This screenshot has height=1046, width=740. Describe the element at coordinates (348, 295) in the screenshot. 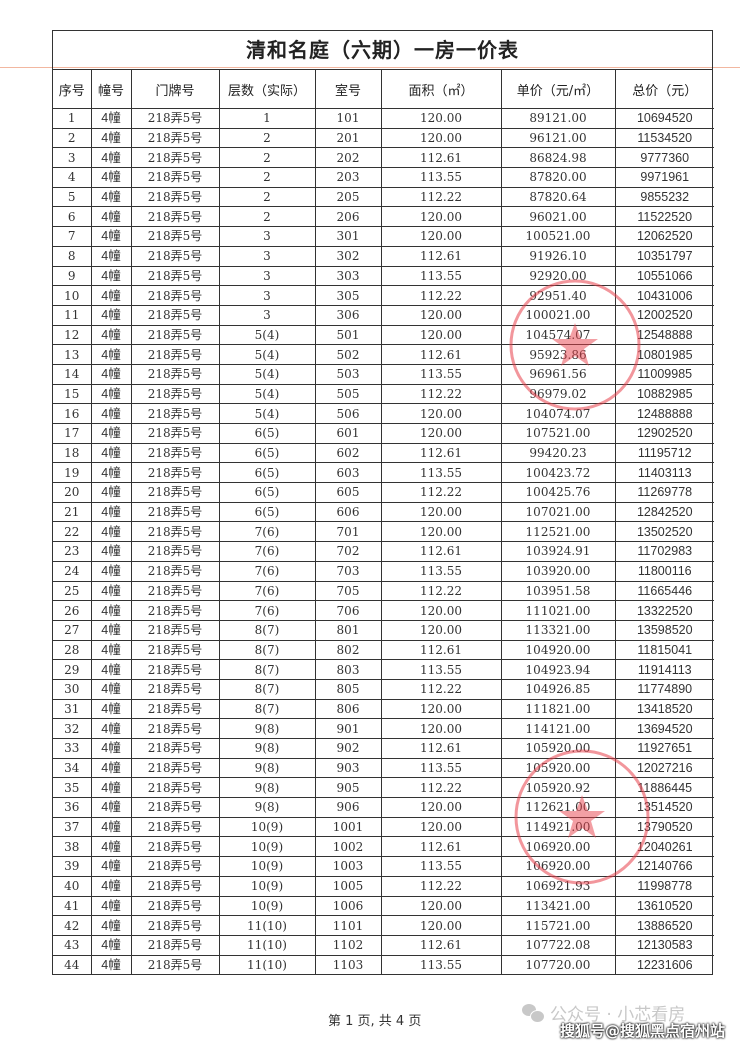

I see `cell-room: 305` at that location.